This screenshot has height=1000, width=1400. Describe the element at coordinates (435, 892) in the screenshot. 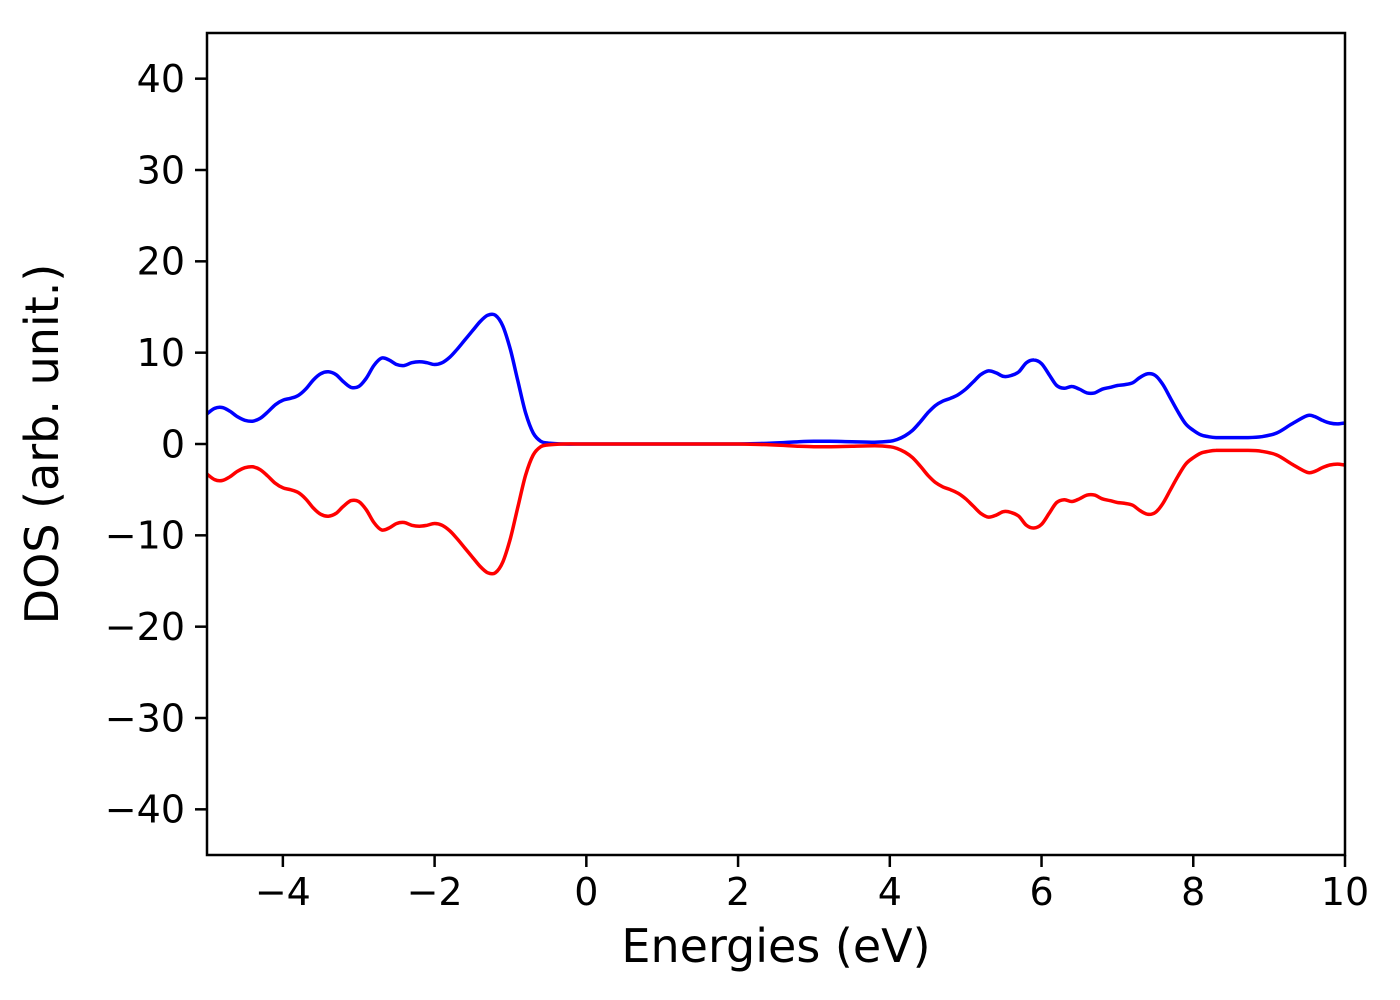

I see `x-tick-label: −2` at that location.